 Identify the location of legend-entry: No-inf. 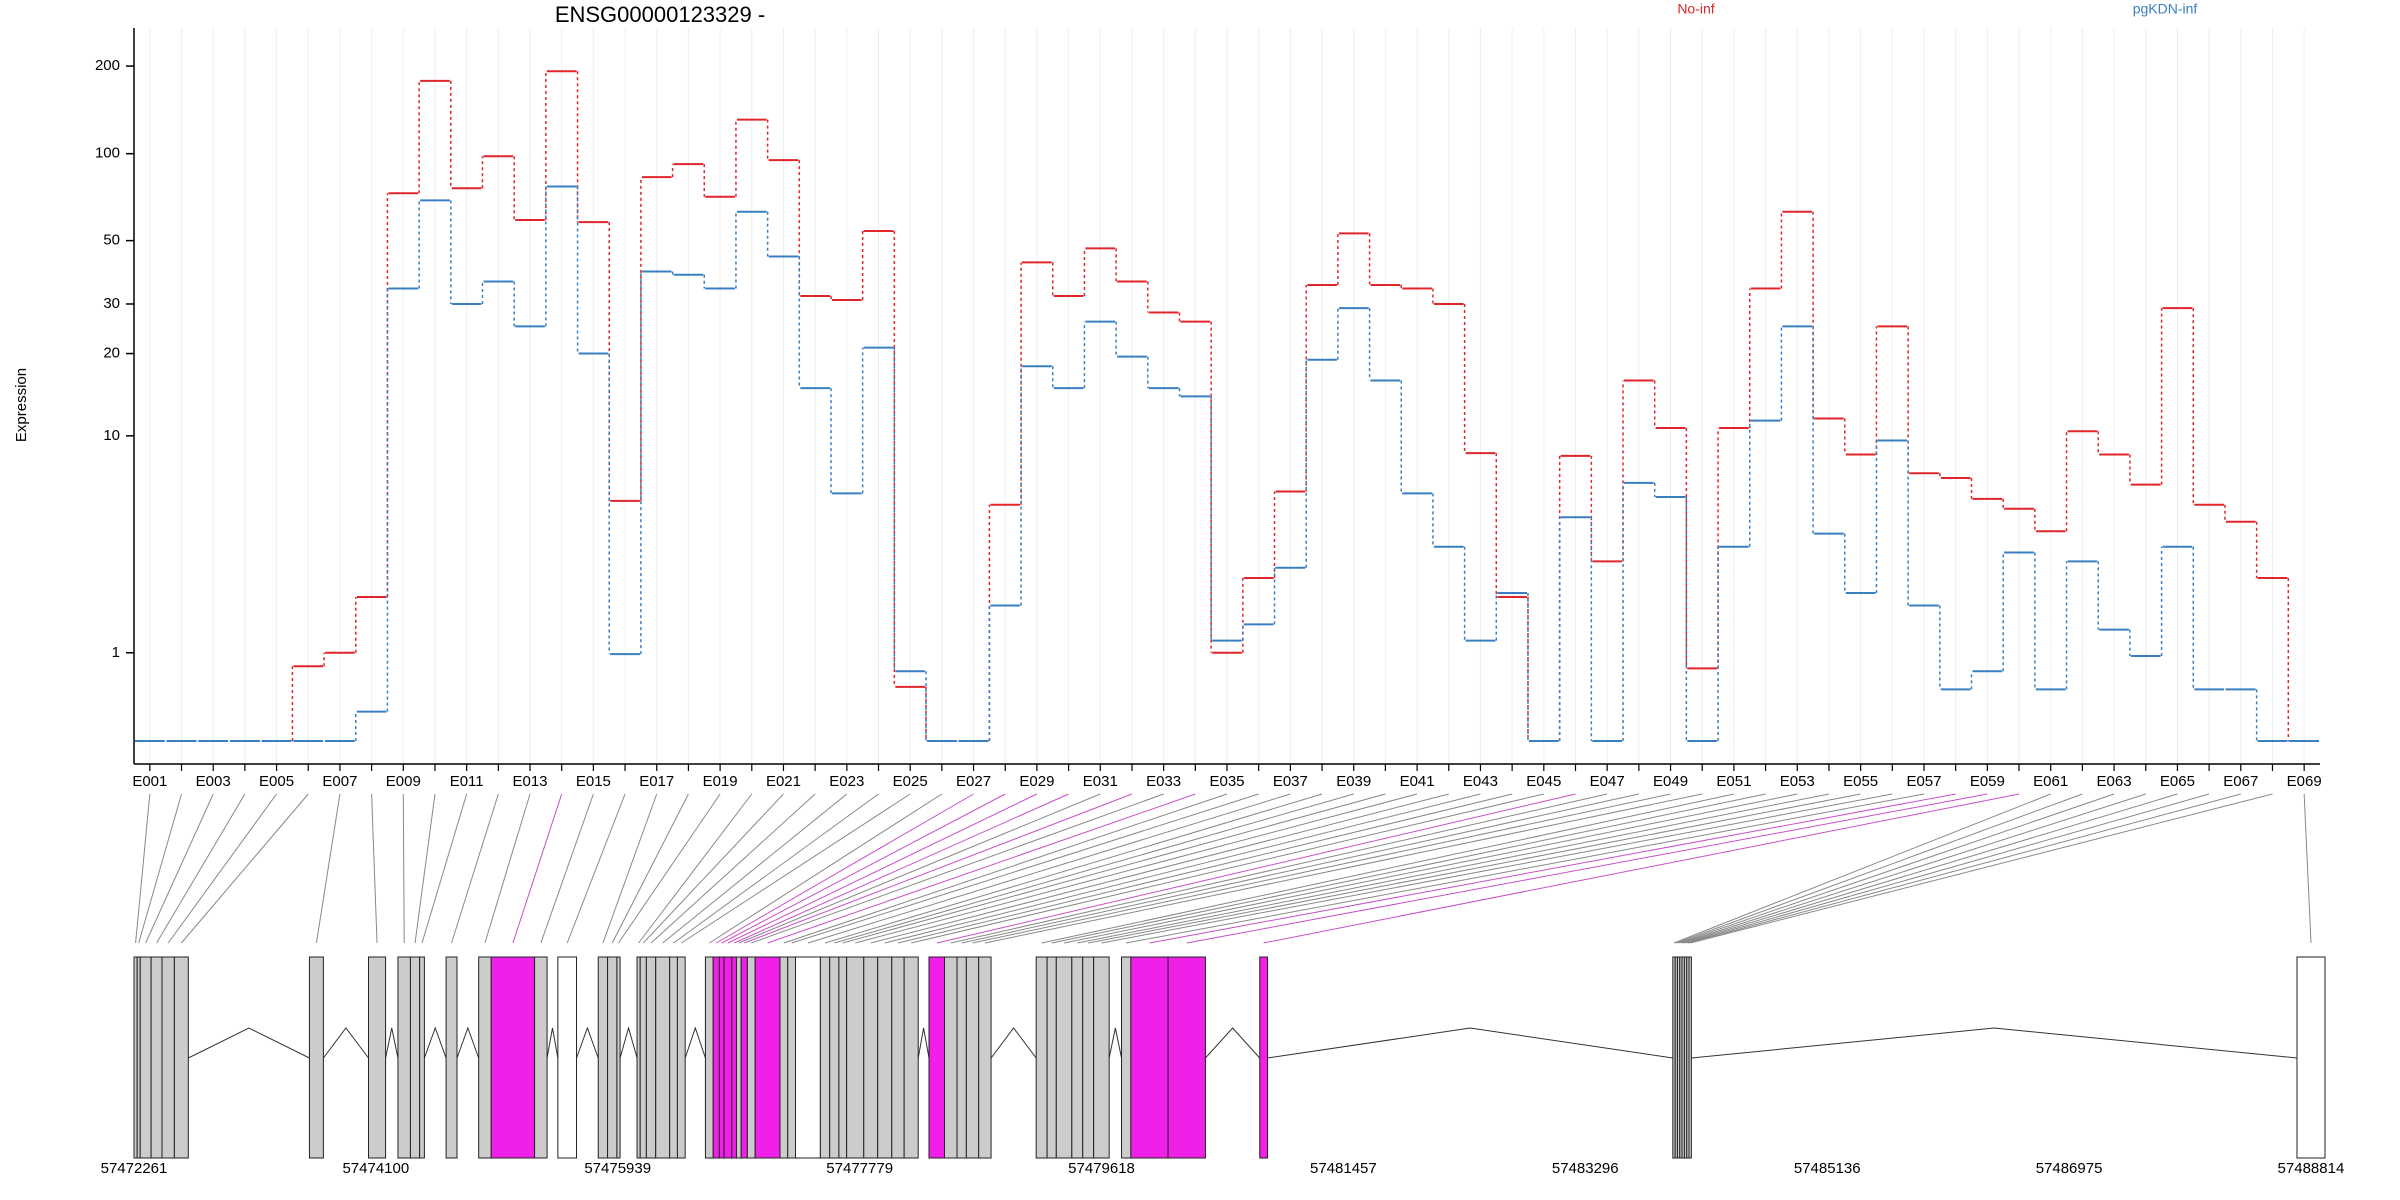
(1695, 9).